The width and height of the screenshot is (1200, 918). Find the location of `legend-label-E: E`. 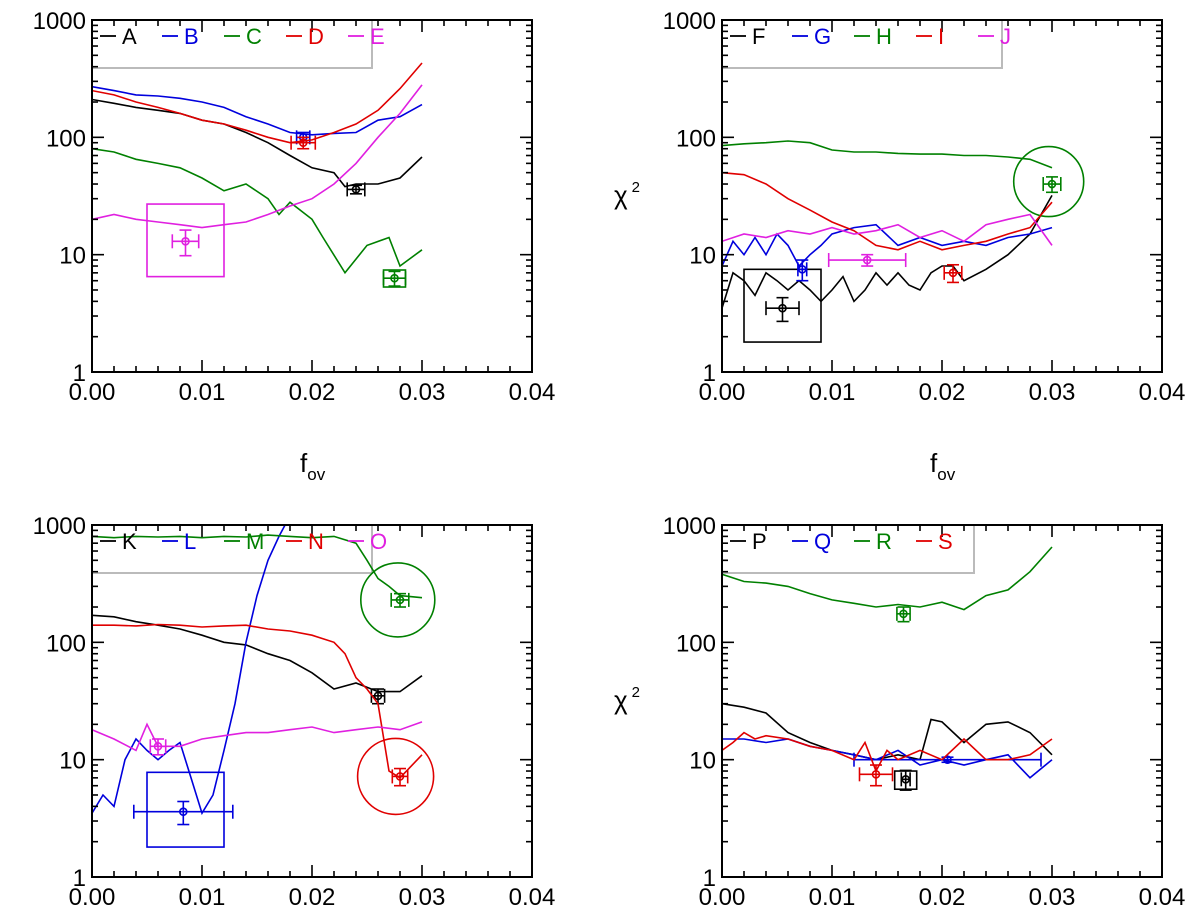

legend-label-E: E is located at coordinates (377, 36).